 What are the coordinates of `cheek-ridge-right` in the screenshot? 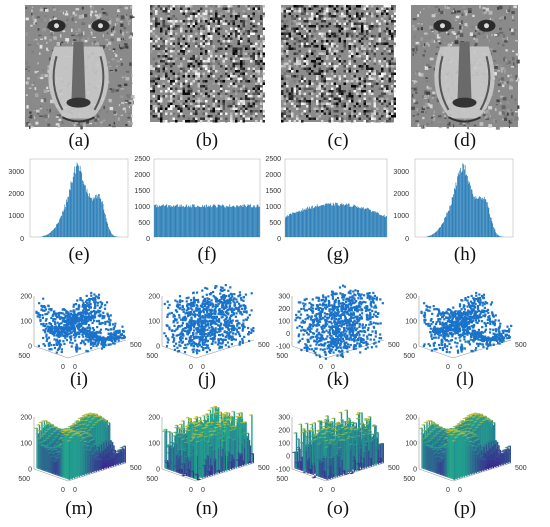 It's located at (99, 83).